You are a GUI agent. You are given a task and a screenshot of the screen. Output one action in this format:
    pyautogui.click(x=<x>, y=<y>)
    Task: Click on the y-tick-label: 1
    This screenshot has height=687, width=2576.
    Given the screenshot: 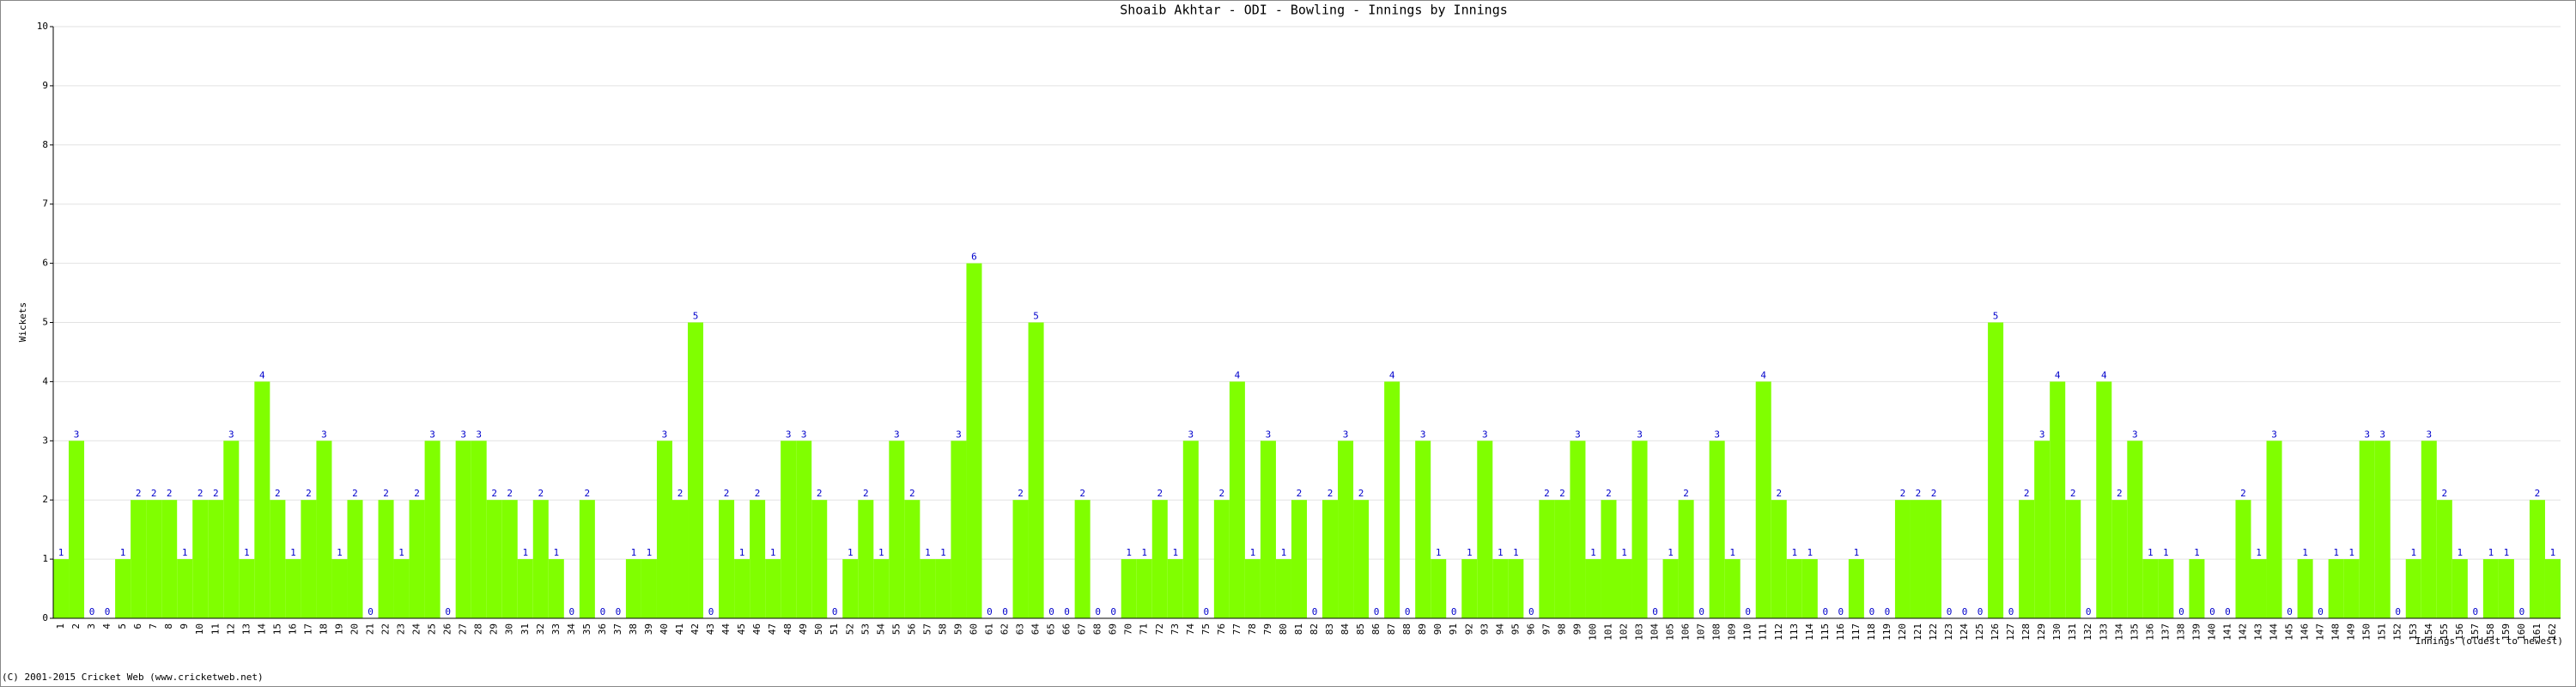 What is the action you would take?
    pyautogui.click(x=45, y=558)
    